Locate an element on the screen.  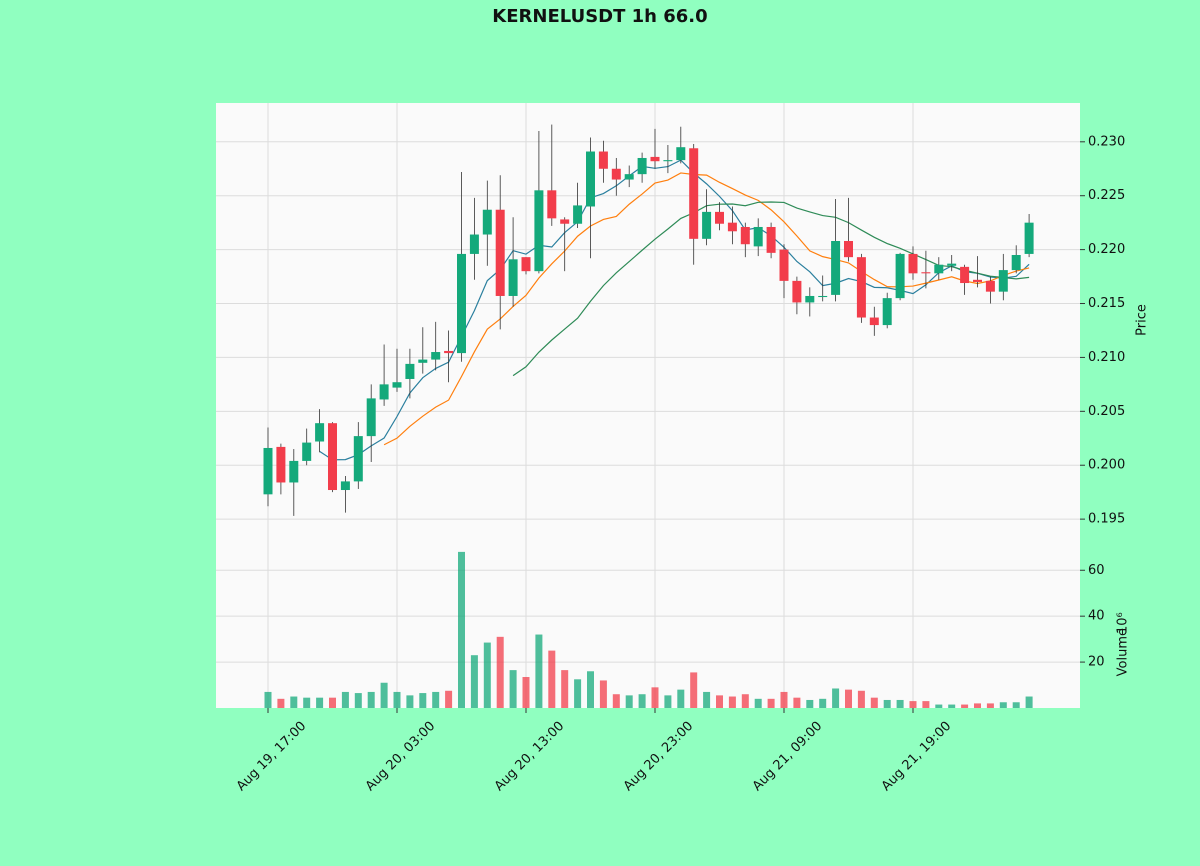
volume-axis-label: Volume is located at coordinates (1123, 652).